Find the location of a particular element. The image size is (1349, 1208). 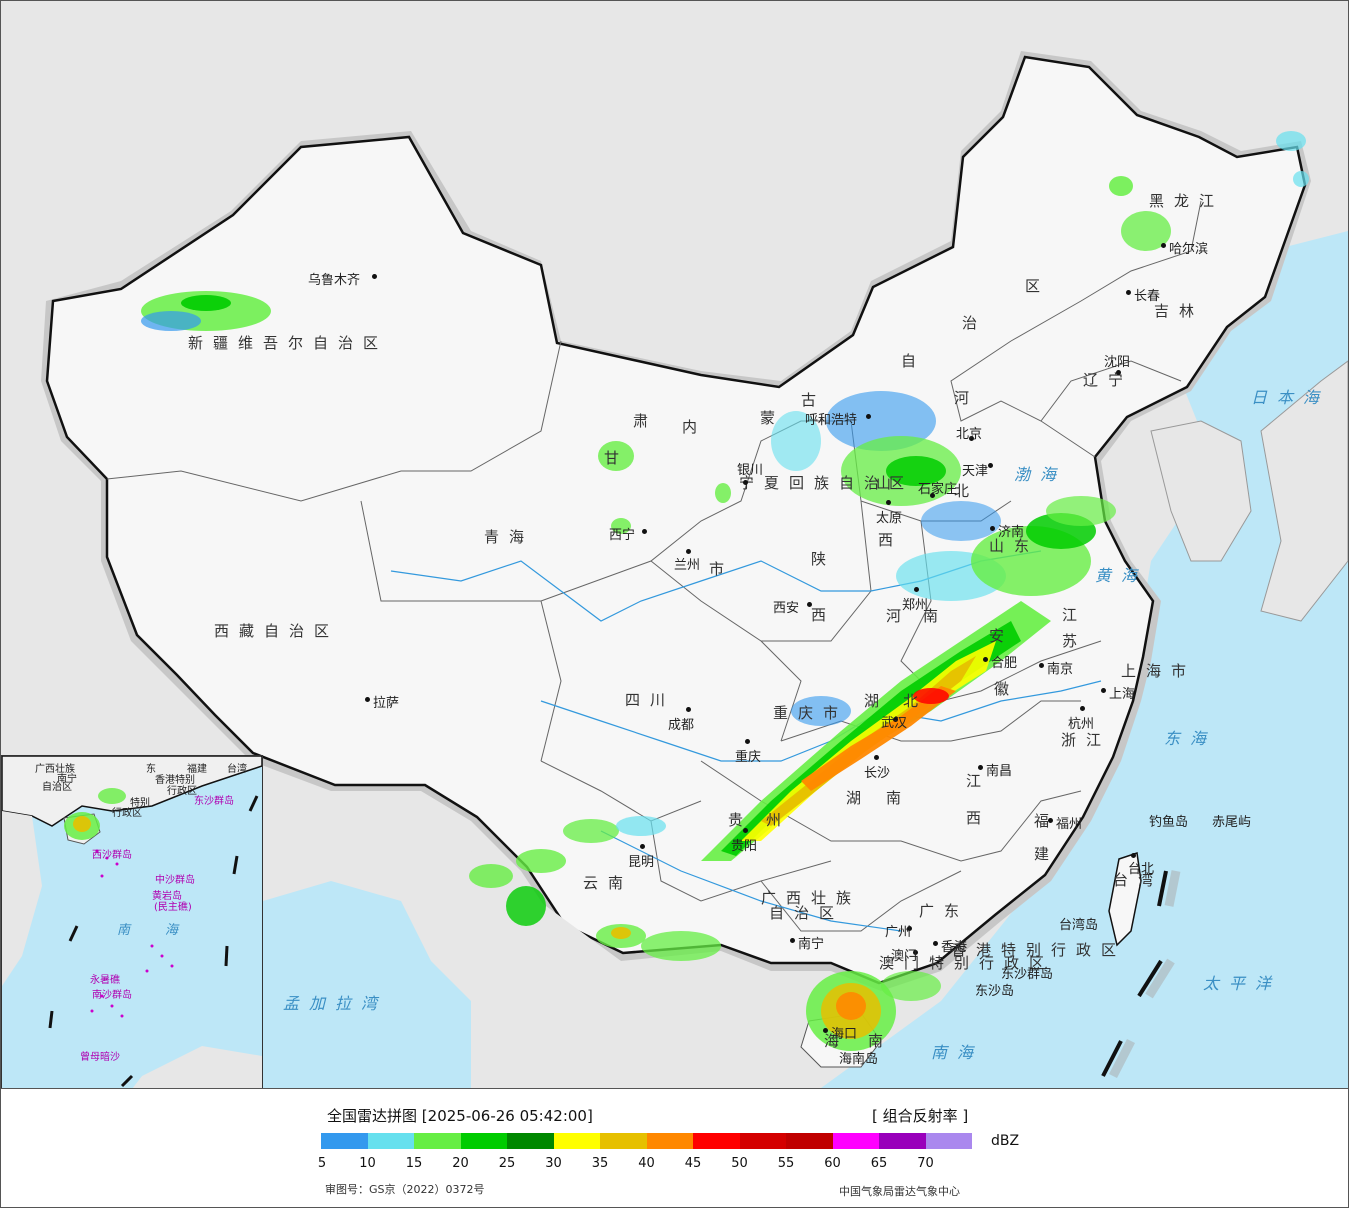

island-label: 东沙岛 is located at coordinates (995, 991).